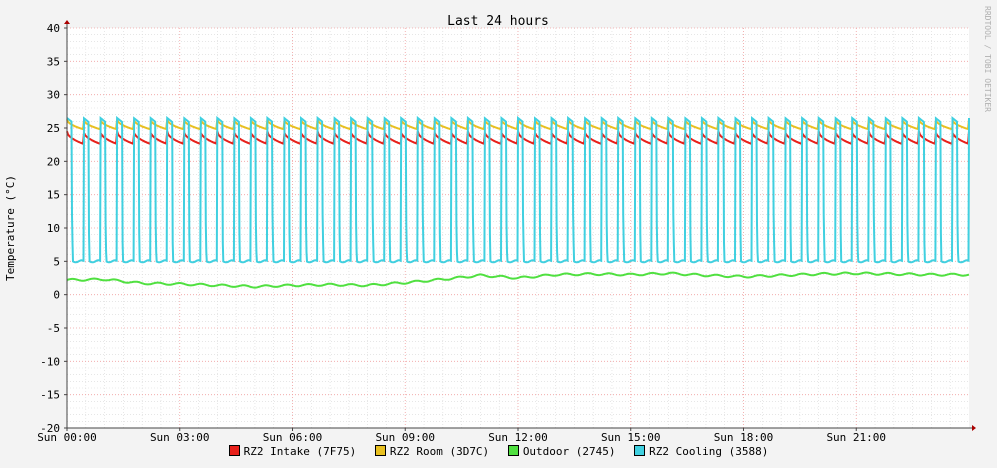 The width and height of the screenshot is (997, 468). Describe the element at coordinates (53, 95) in the screenshot. I see `y-tick-label: 30` at that location.